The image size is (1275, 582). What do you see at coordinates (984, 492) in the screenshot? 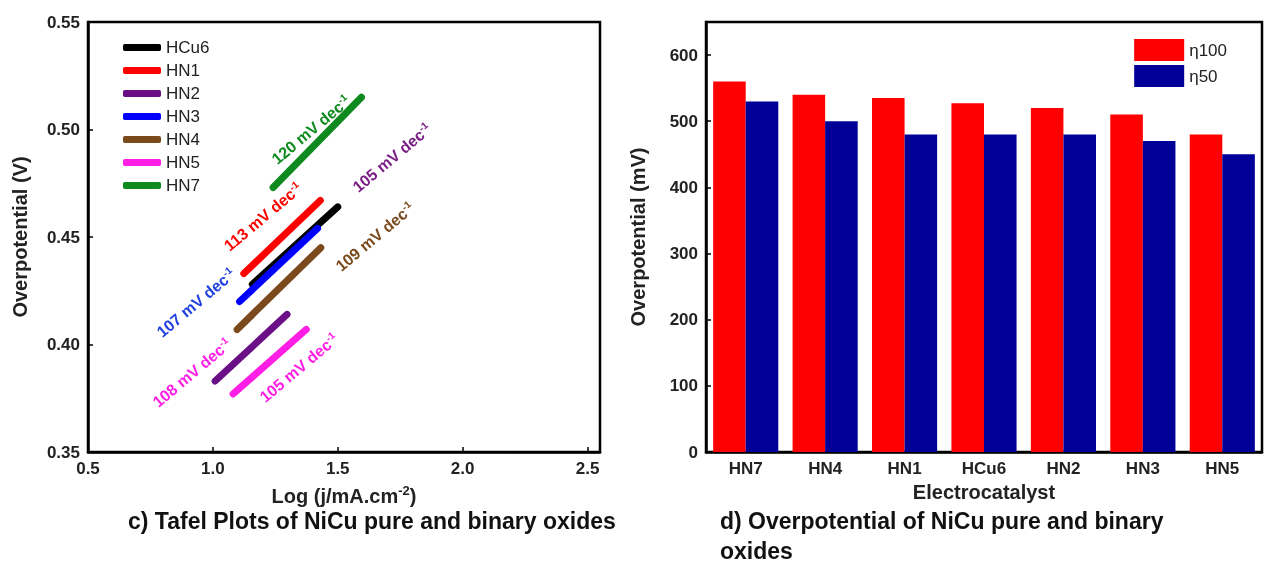
I see `x-axis-title: Electrocatalyst` at bounding box center [984, 492].